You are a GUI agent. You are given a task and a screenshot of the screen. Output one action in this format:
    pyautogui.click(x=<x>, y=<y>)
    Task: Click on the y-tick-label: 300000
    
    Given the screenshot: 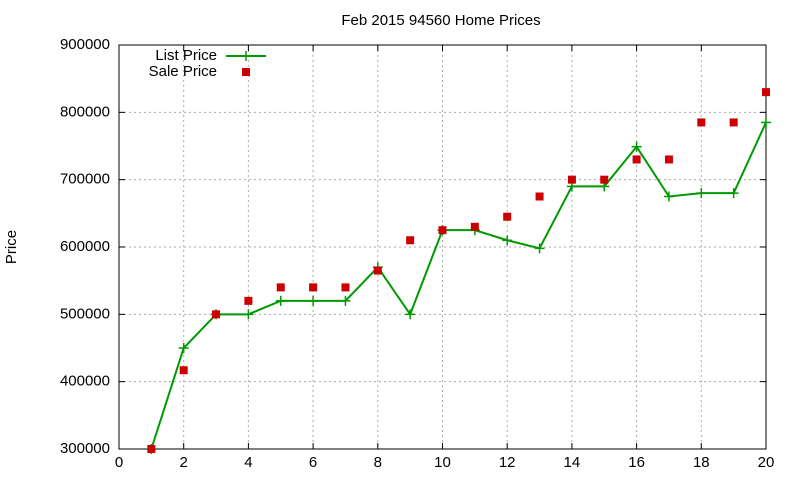 What is the action you would take?
    pyautogui.click(x=85, y=448)
    